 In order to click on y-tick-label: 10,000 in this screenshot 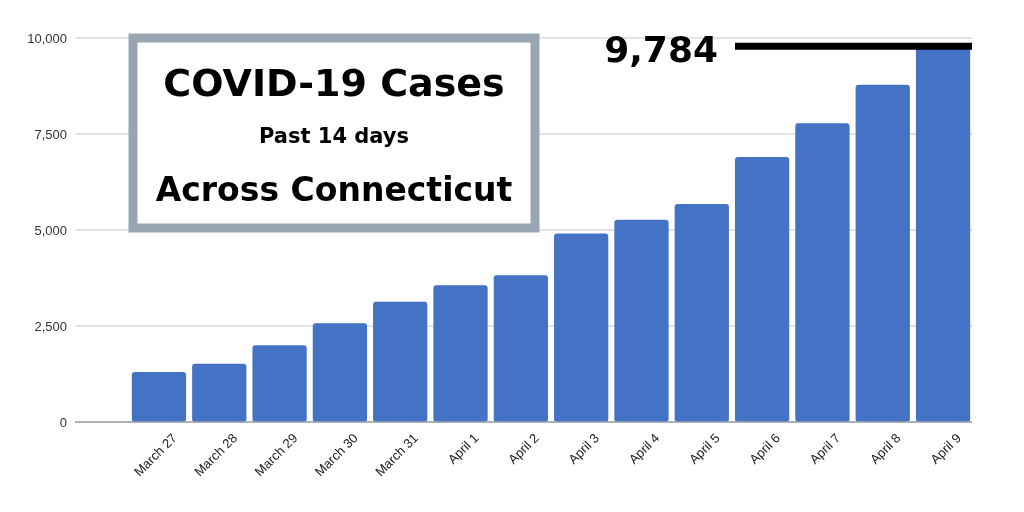, I will do `click(47, 38)`.